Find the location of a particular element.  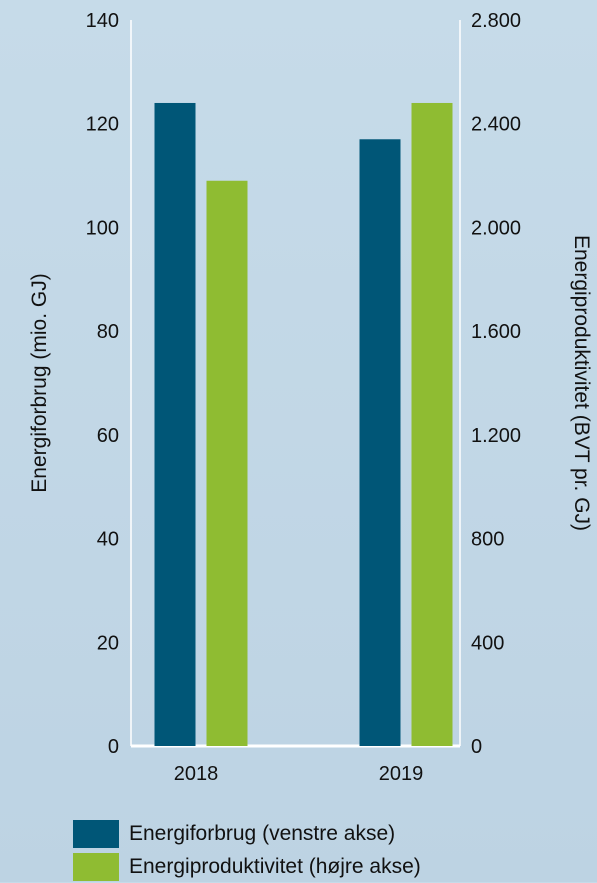

bar-energiforbrug-2018 is located at coordinates (175, 424).